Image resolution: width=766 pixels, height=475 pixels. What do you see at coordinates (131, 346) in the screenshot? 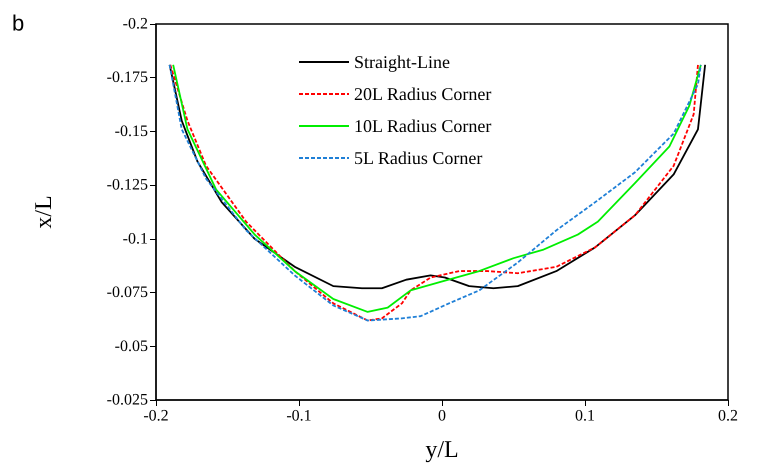
I see `y-tick-label: -0.05` at bounding box center [131, 346].